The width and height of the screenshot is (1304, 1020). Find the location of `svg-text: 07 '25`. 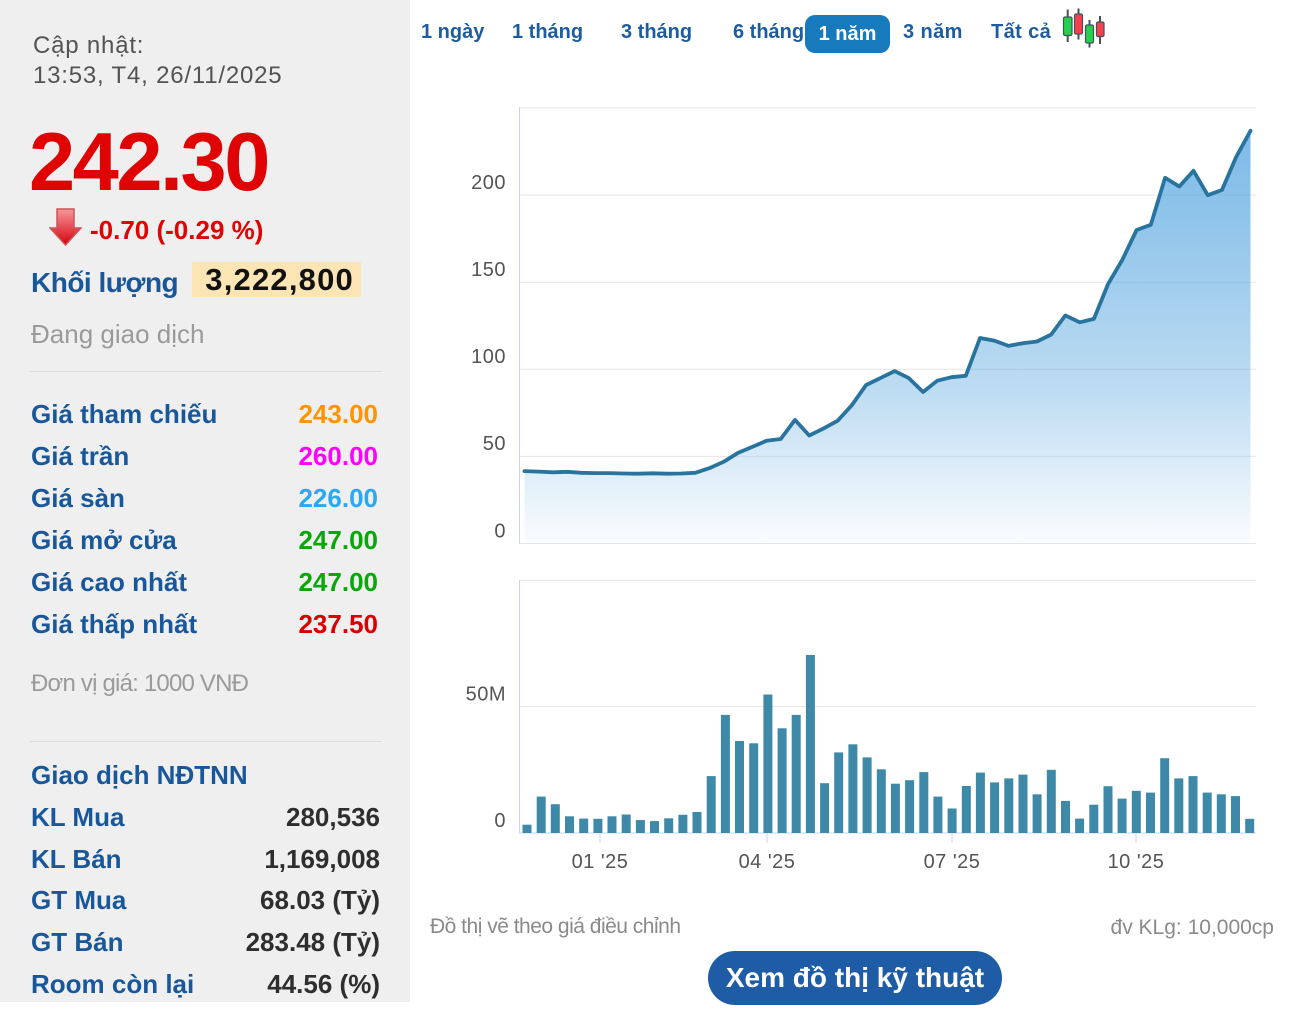

svg-text: 07 '25 is located at coordinates (952, 862).